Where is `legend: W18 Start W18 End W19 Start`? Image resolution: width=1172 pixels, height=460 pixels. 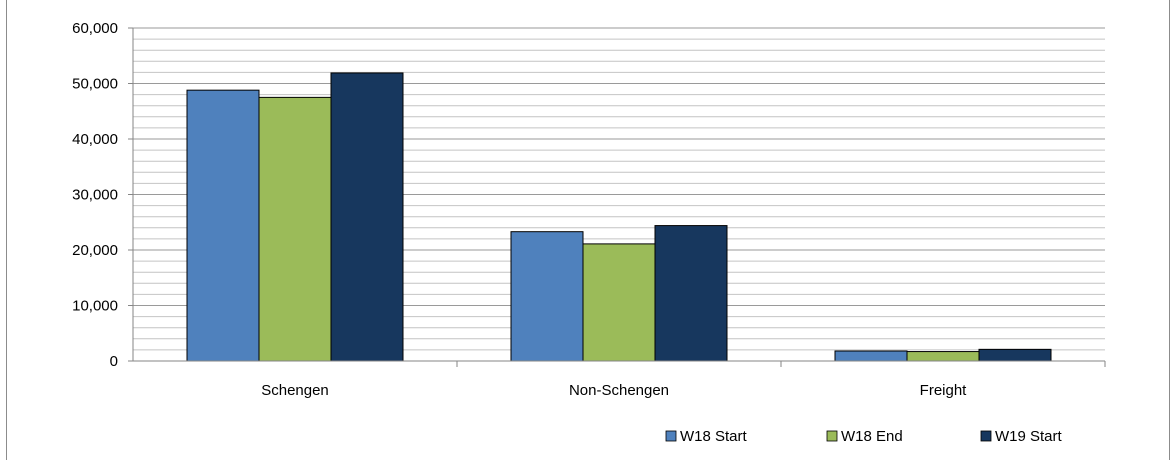 legend: W18 Start W18 End W19 Start is located at coordinates (864, 436).